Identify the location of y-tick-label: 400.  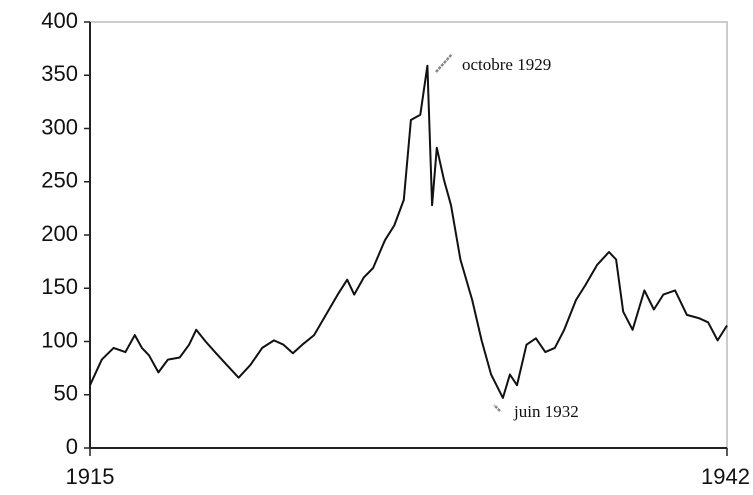
(59, 20).